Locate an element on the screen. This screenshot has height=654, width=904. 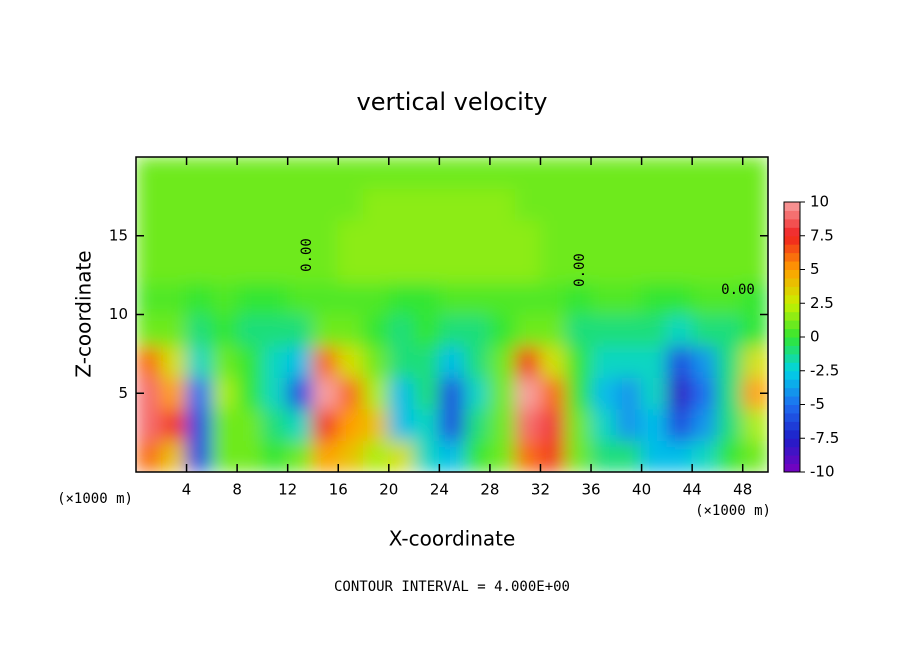
chart-title: vertical velocity is located at coordinates (452, 102).